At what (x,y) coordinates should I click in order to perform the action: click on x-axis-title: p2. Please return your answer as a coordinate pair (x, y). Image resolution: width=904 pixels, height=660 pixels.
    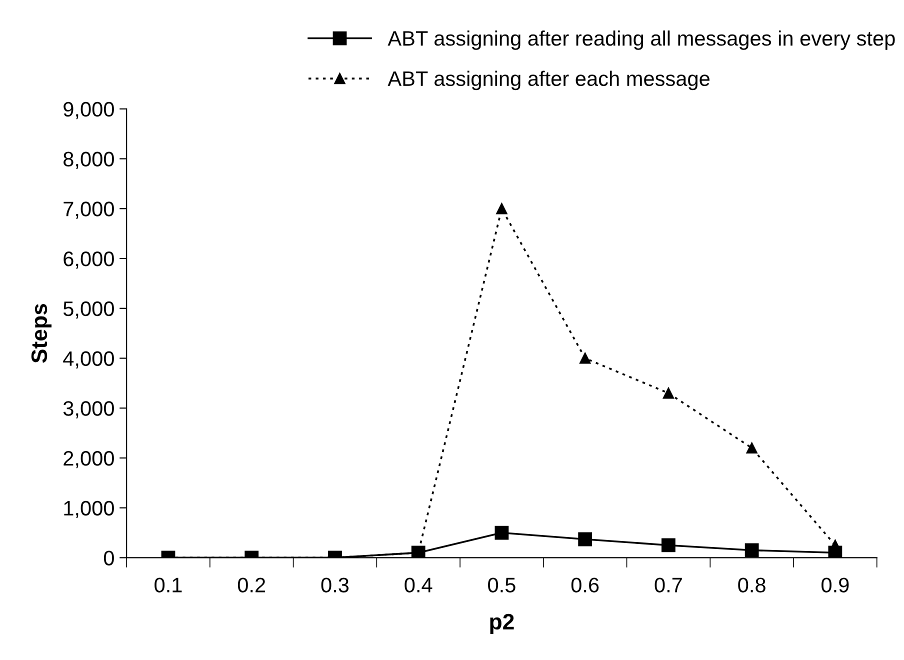
    Looking at the image, I should click on (502, 624).